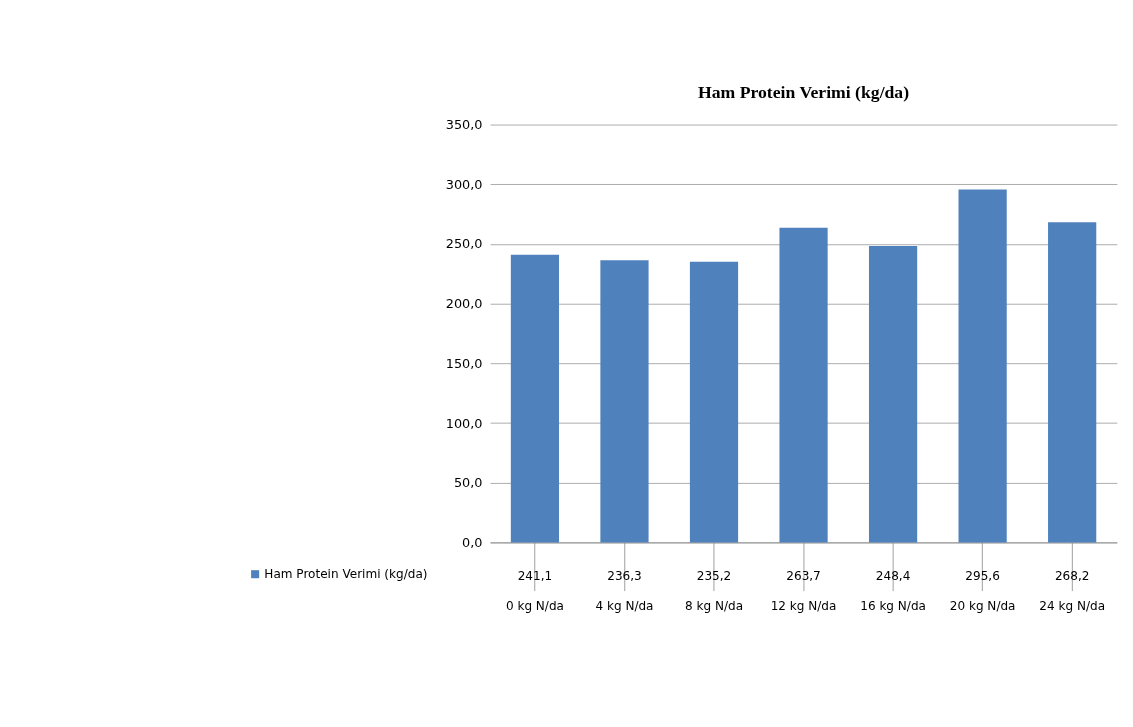 The image size is (1133, 727). I want to click on x-tick-label: 16 kg N/da, so click(893, 606).